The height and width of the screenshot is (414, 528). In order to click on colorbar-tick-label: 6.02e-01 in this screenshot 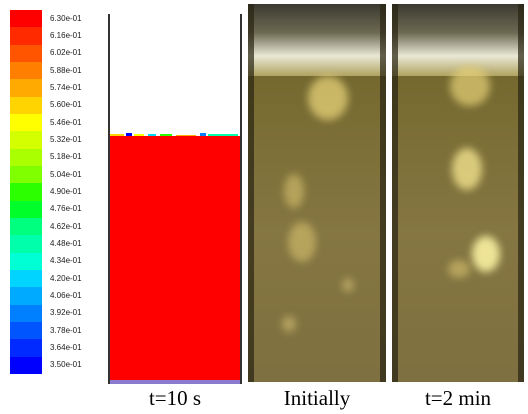, I will do `click(66, 53)`.